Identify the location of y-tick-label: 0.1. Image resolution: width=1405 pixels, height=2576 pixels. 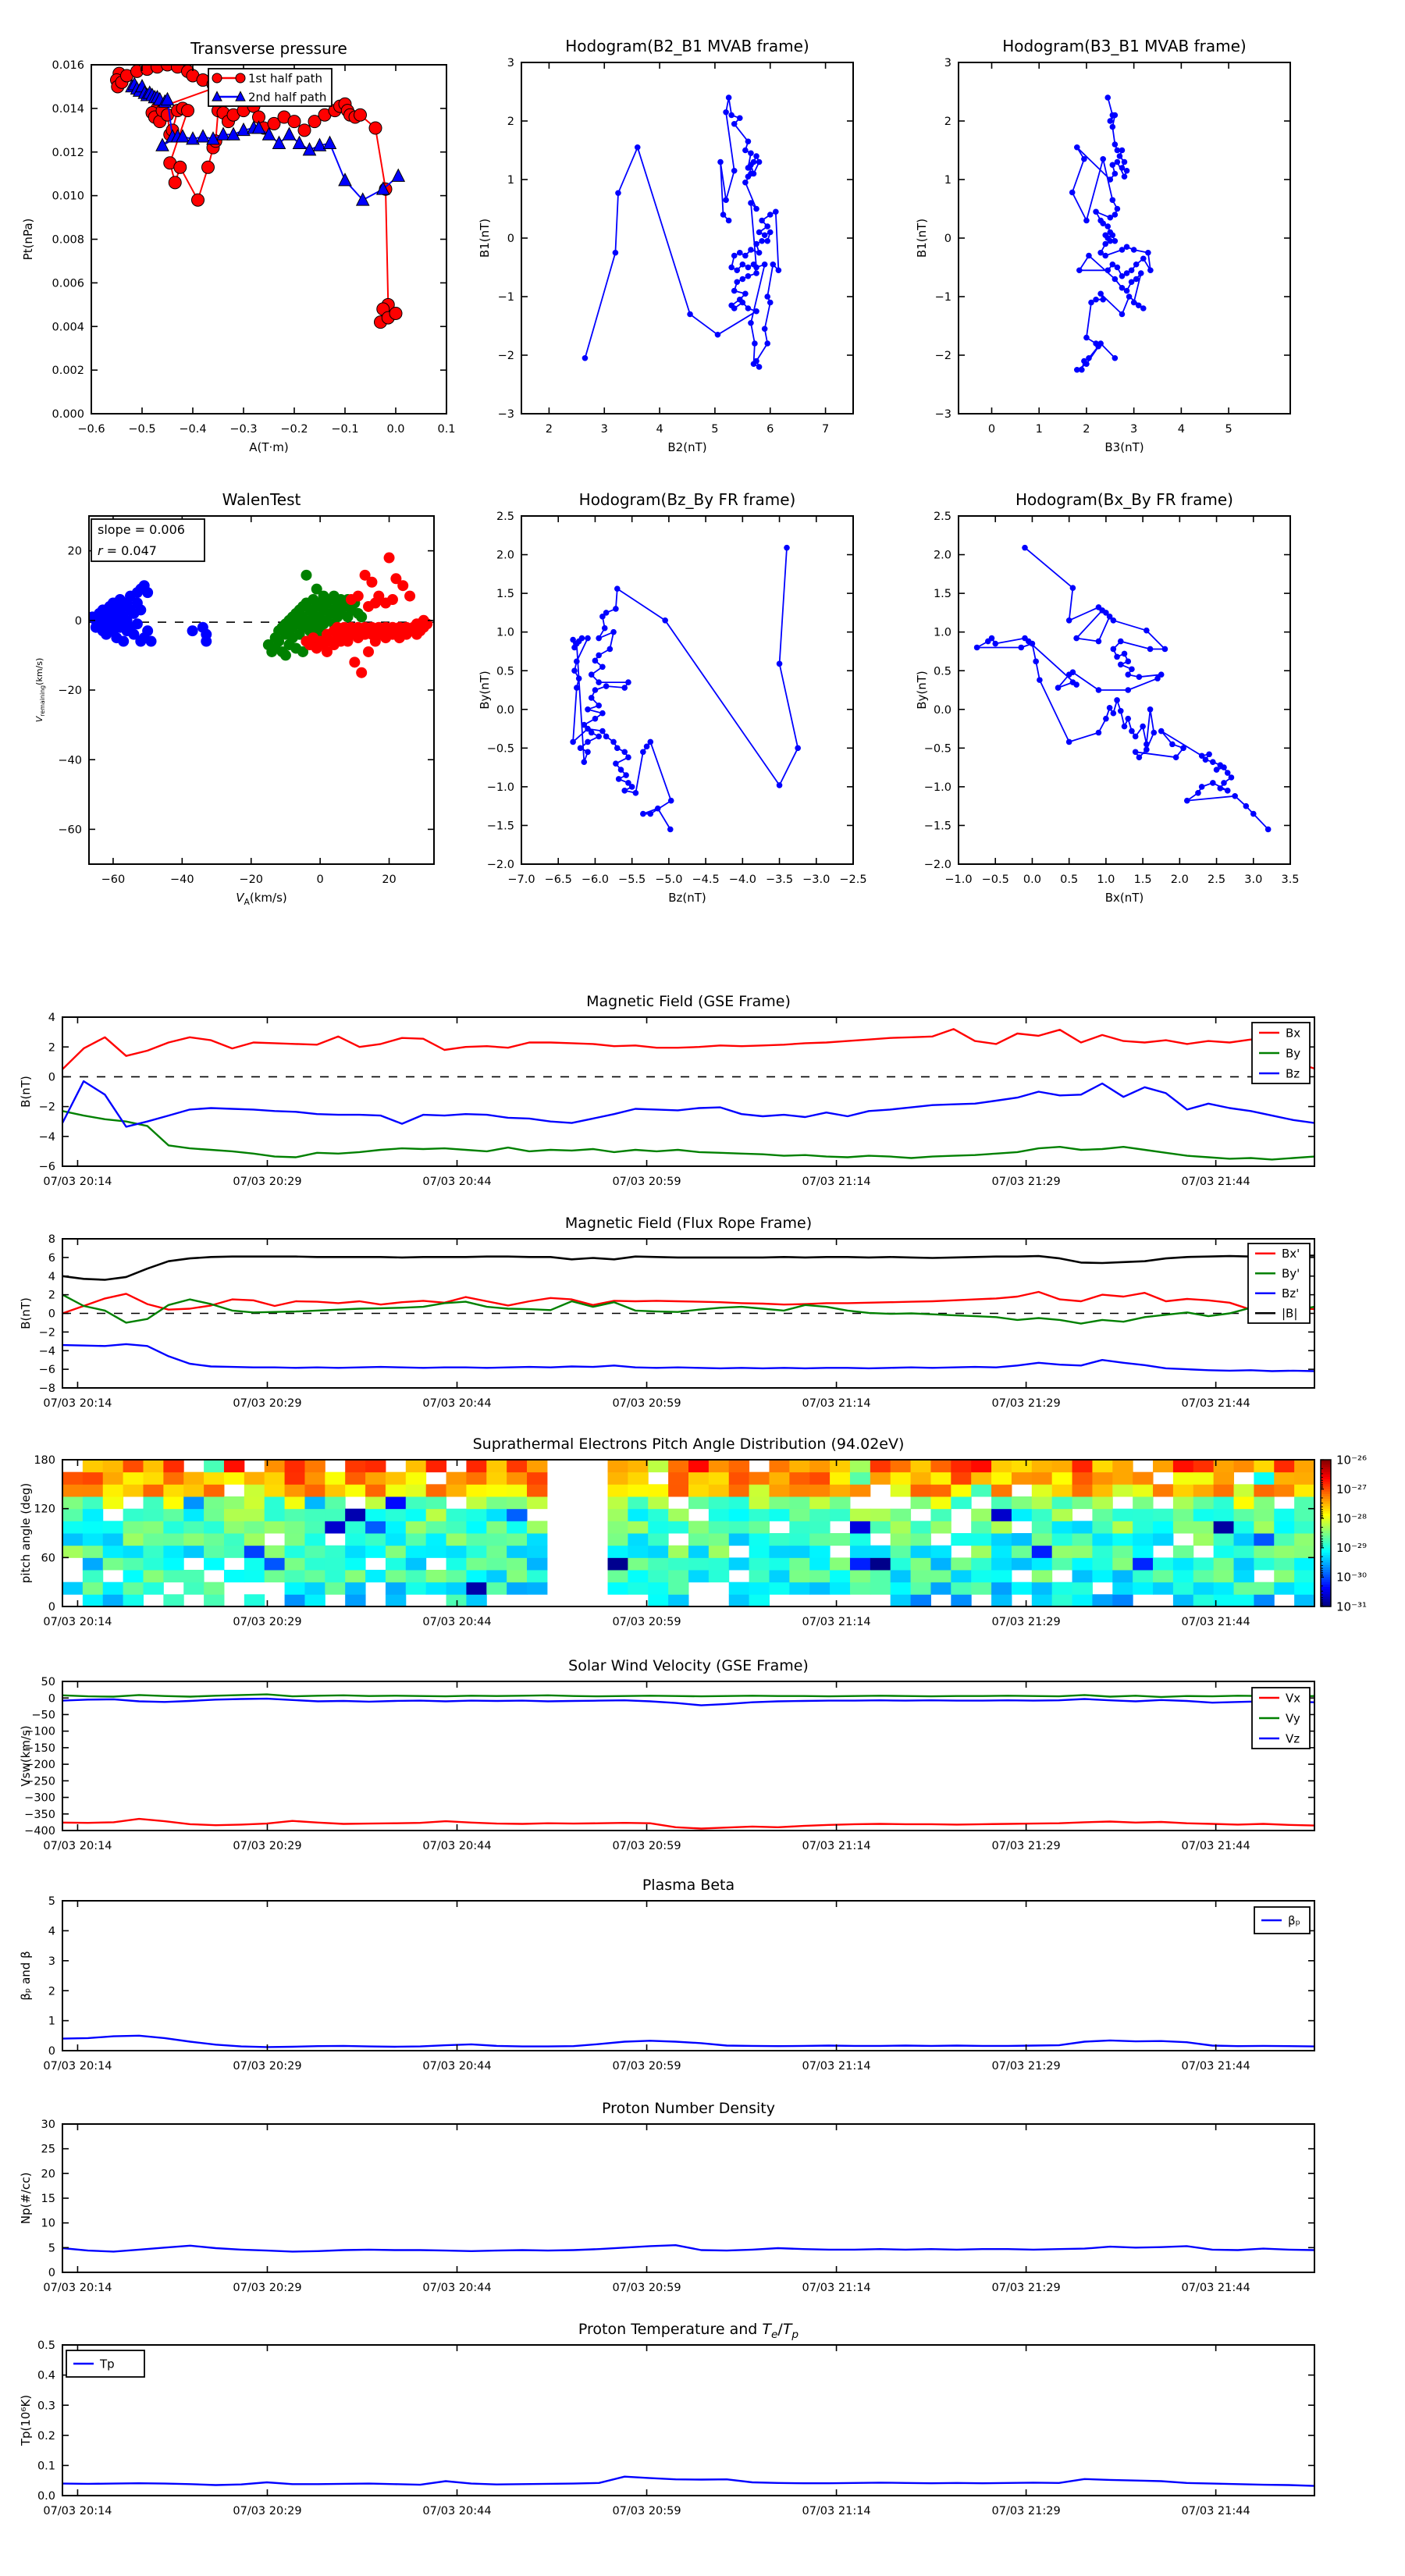
(46, 2466).